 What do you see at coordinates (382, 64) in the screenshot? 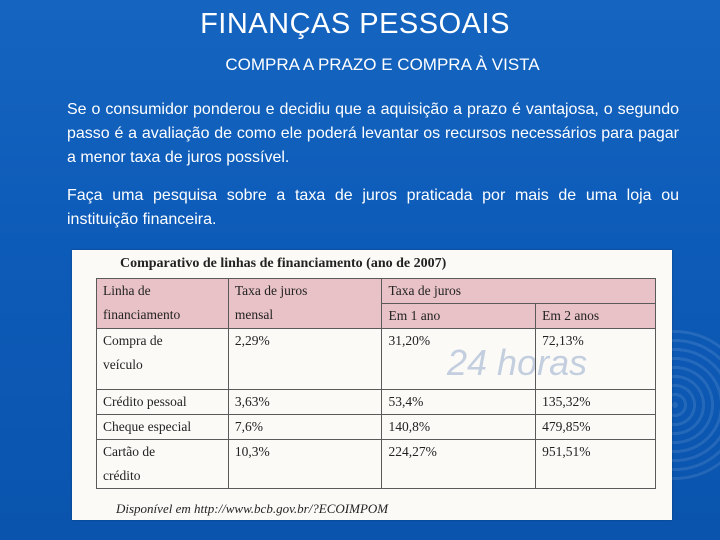
I see `slide-subtitle: COMPRA A PRAZO E COMPRA À VISTA` at bounding box center [382, 64].